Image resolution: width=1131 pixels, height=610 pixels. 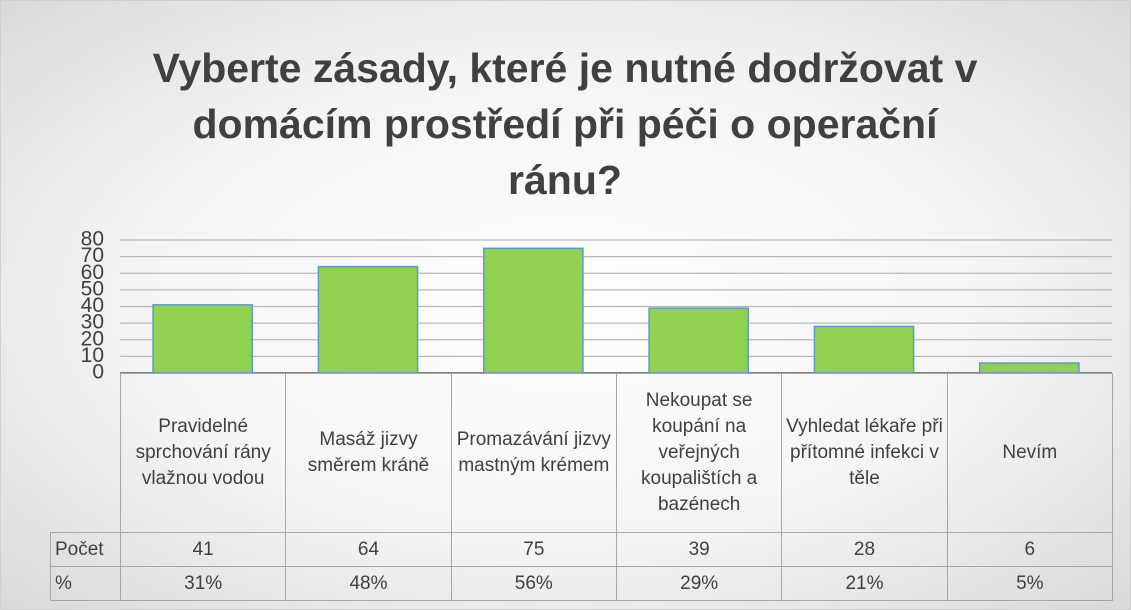 I want to click on y-tick-label: 50, so click(x=92, y=288).